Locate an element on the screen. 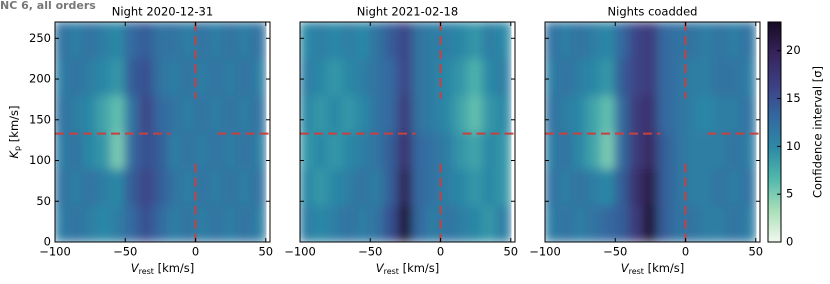 The width and height of the screenshot is (830, 284). x-axis-label-main: V is located at coordinates (135, 268).